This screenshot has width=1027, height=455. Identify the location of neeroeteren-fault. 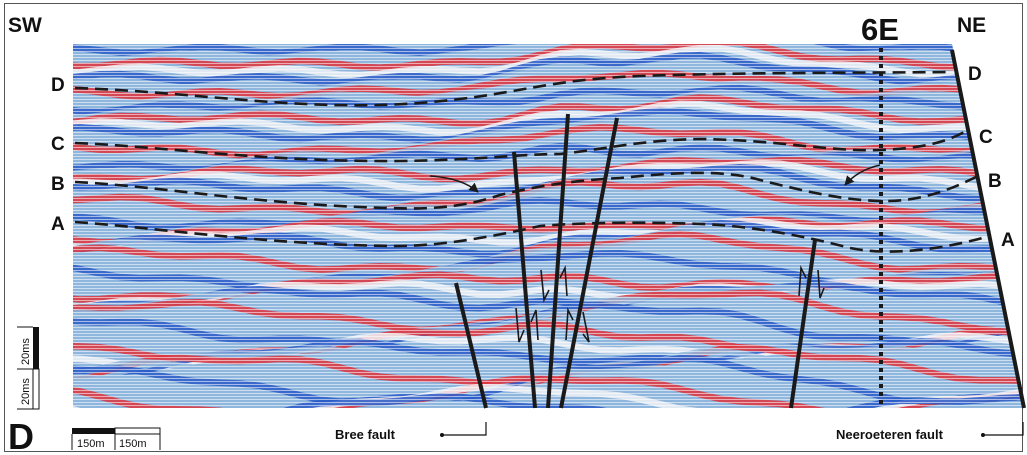
(988, 229).